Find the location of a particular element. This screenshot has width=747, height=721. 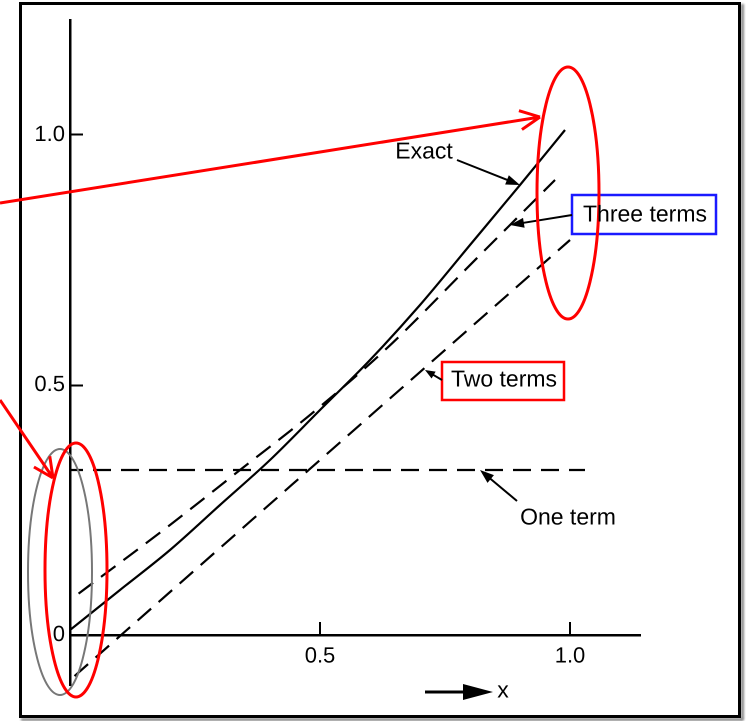

annotation: Two terms is located at coordinates (504, 379).